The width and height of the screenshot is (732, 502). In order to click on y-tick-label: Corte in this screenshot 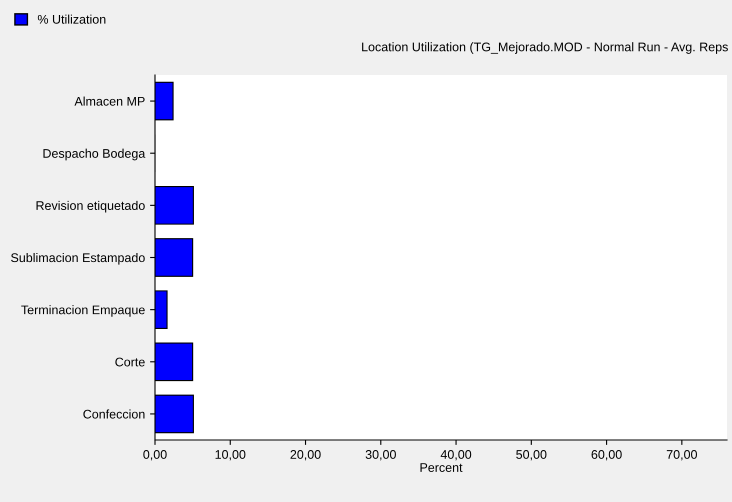, I will do `click(130, 362)`.